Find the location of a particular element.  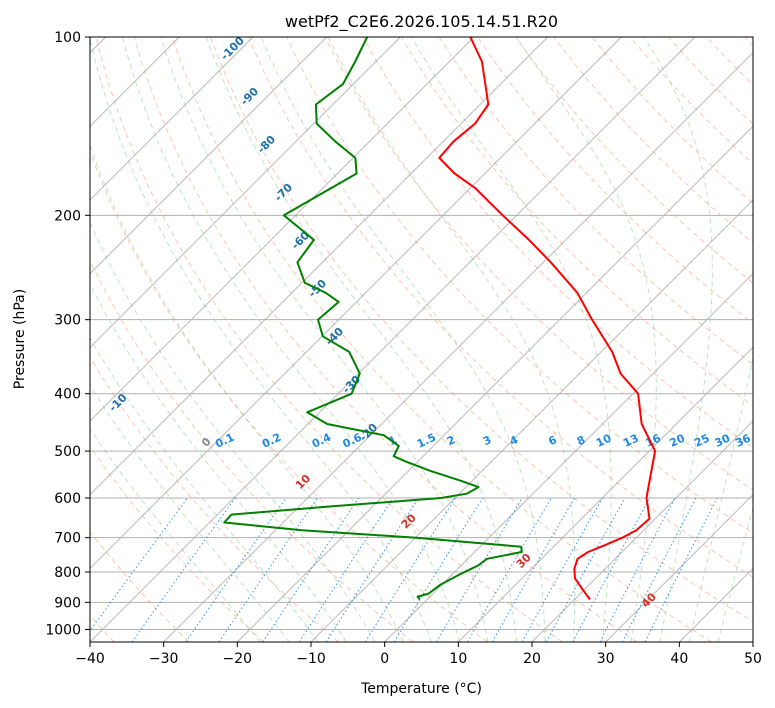

y-axis-title: Pressure (hPa) is located at coordinates (20, 339).